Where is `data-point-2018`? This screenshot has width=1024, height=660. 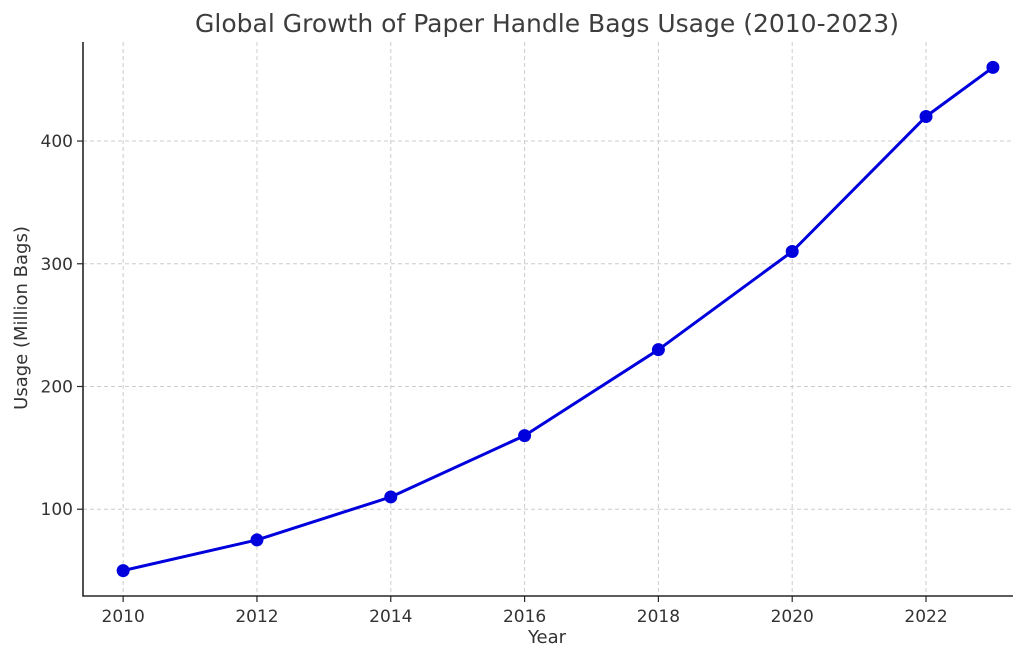
data-point-2018 is located at coordinates (658, 350).